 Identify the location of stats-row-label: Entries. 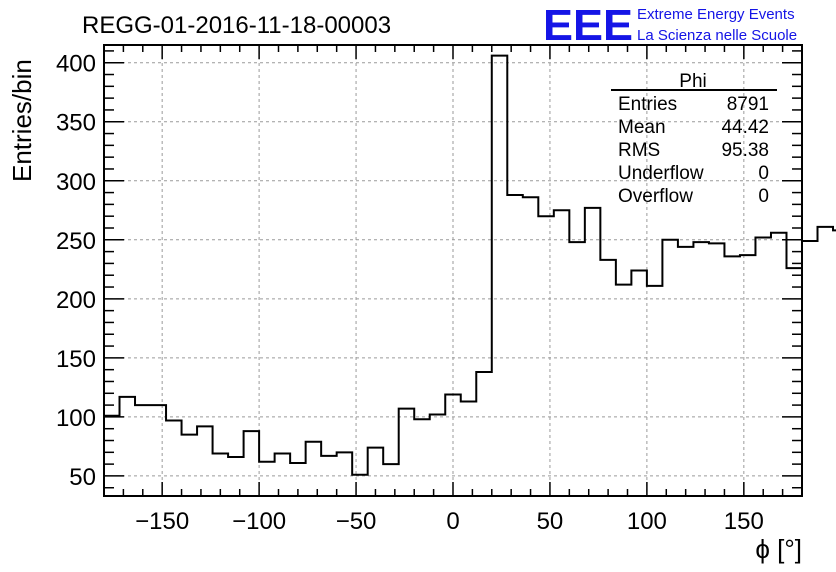
(647, 104).